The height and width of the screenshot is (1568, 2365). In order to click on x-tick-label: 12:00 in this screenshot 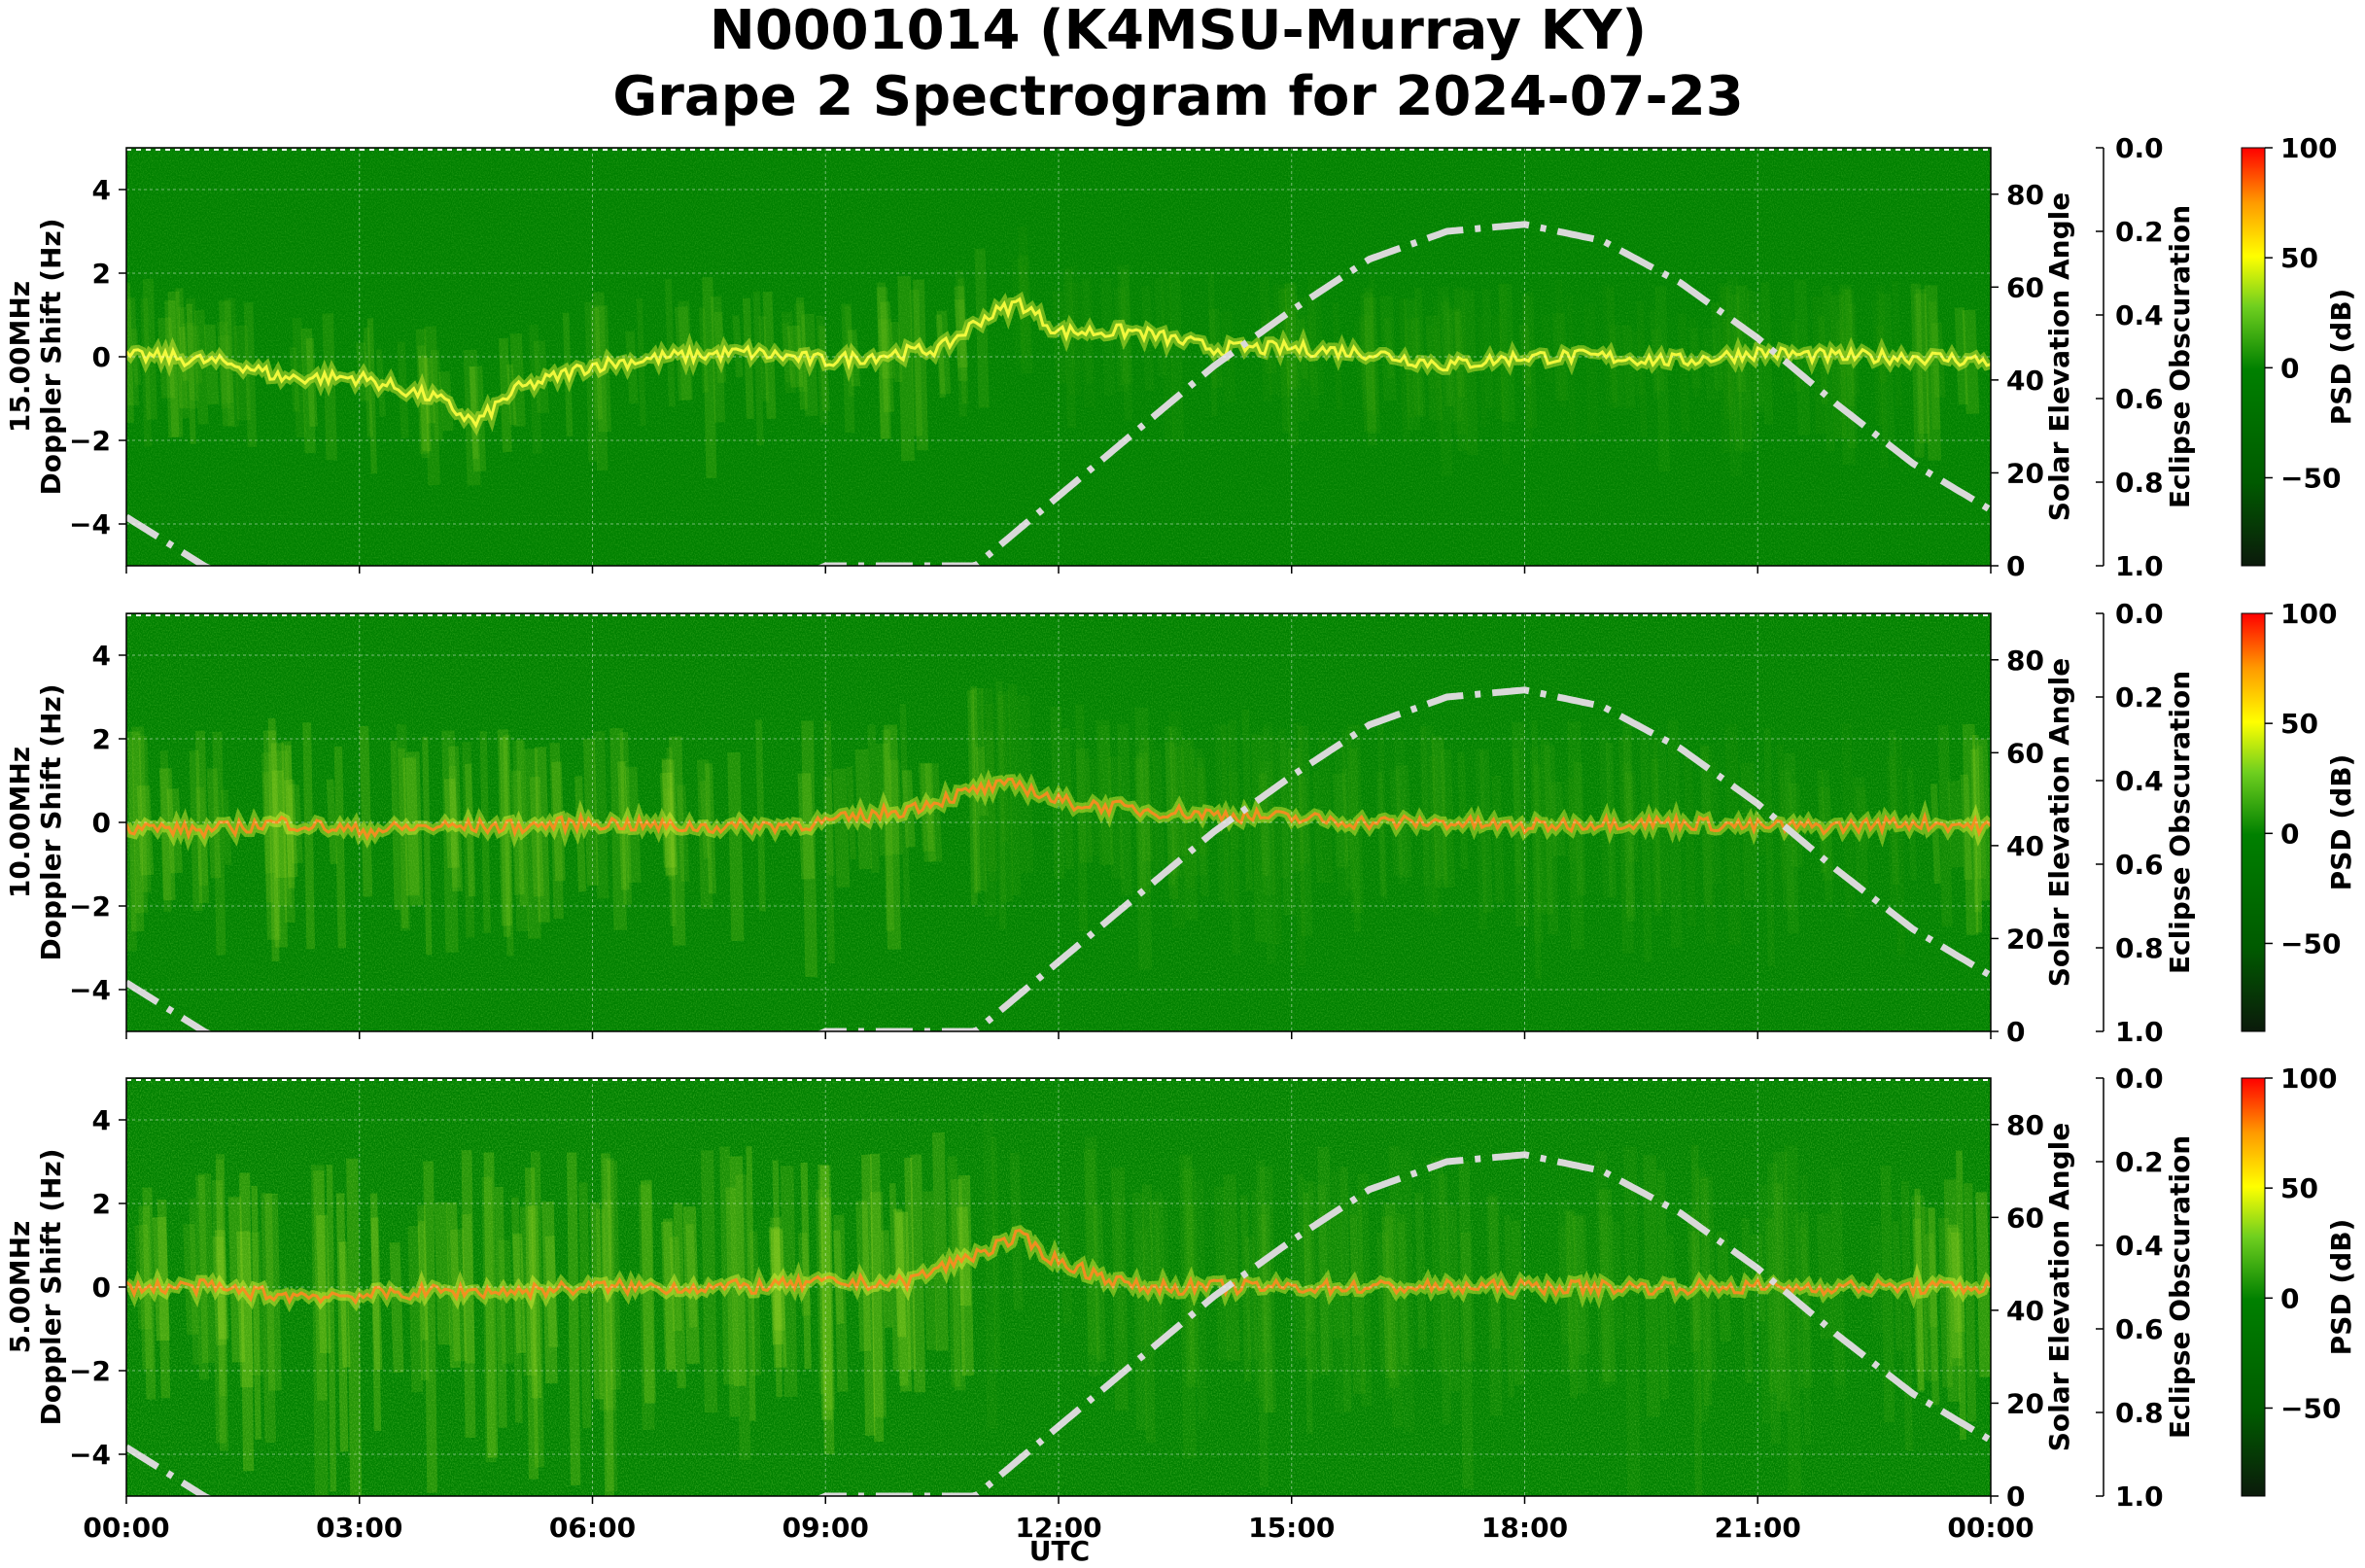, I will do `click(1058, 1528)`.